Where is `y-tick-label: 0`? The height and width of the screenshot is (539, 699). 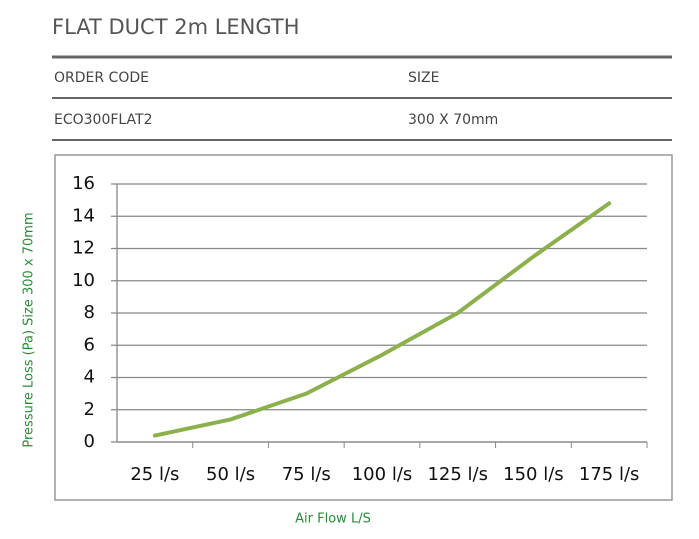
y-tick-label: 0 is located at coordinates (89, 441).